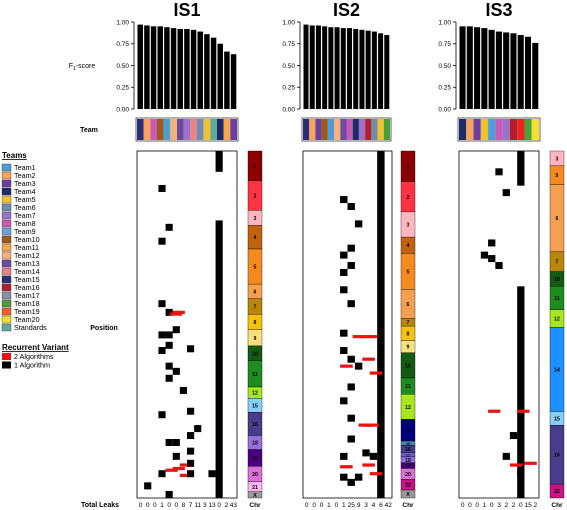 Image resolution: width=567 pixels, height=510 pixels. Describe the element at coordinates (408, 366) in the screenshot. I see `chromosome-label: 10` at that location.